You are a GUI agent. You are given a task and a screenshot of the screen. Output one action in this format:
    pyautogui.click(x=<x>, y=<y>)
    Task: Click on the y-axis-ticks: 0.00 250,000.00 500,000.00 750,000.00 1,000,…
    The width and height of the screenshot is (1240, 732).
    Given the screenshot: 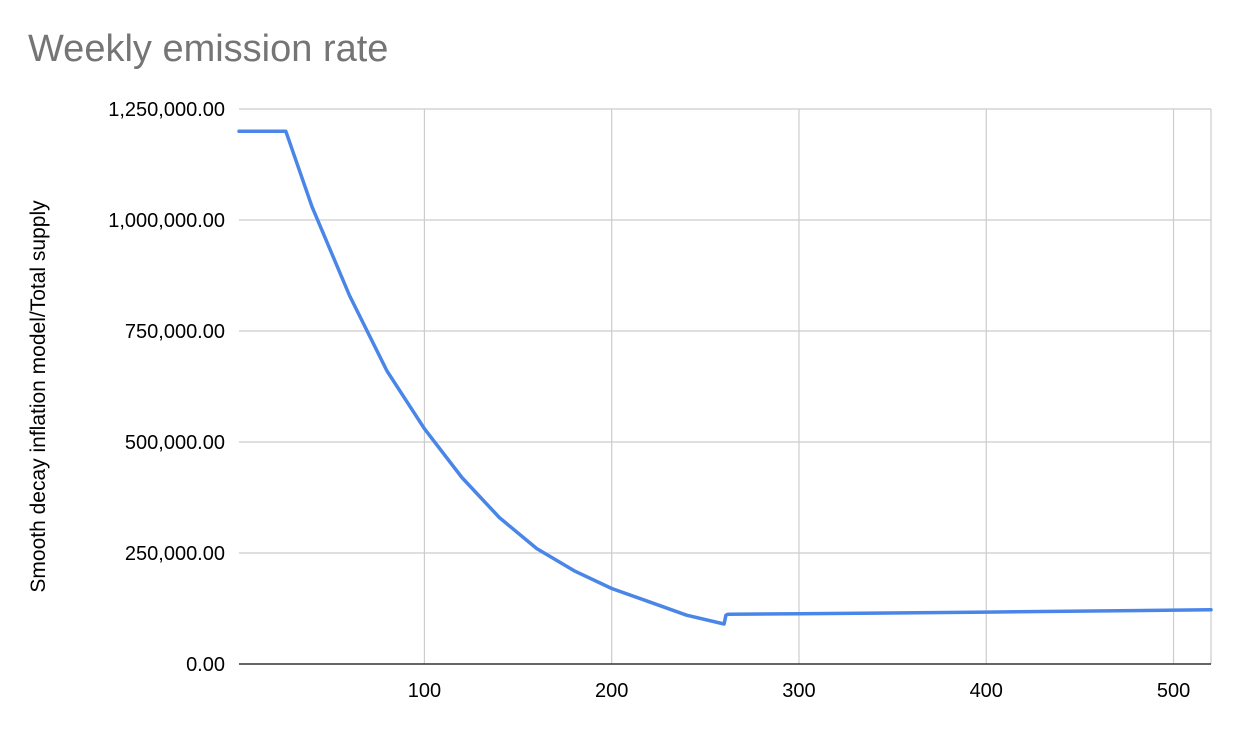 What is the action you would take?
    pyautogui.click(x=166, y=387)
    